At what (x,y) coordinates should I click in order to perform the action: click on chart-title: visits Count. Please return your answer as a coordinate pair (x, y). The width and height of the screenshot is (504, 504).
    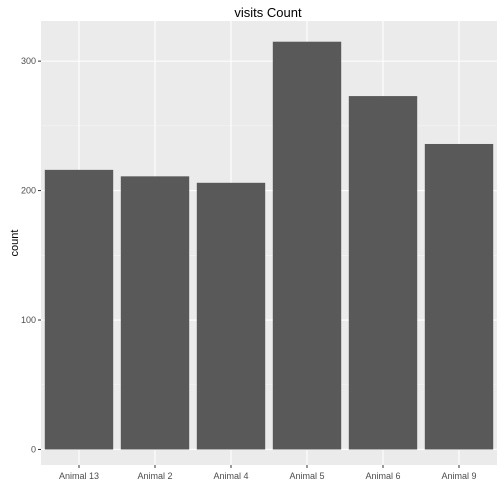
    Looking at the image, I should click on (268, 12).